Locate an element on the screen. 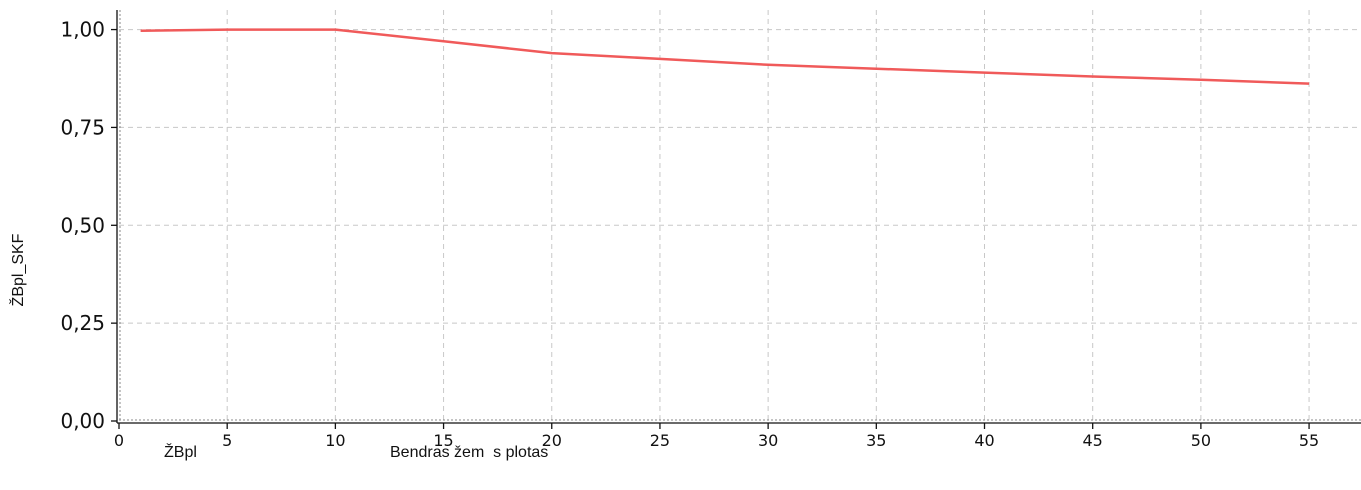 This screenshot has width=1361, height=490. y-tick-label: 0,25 is located at coordinates (82, 323).